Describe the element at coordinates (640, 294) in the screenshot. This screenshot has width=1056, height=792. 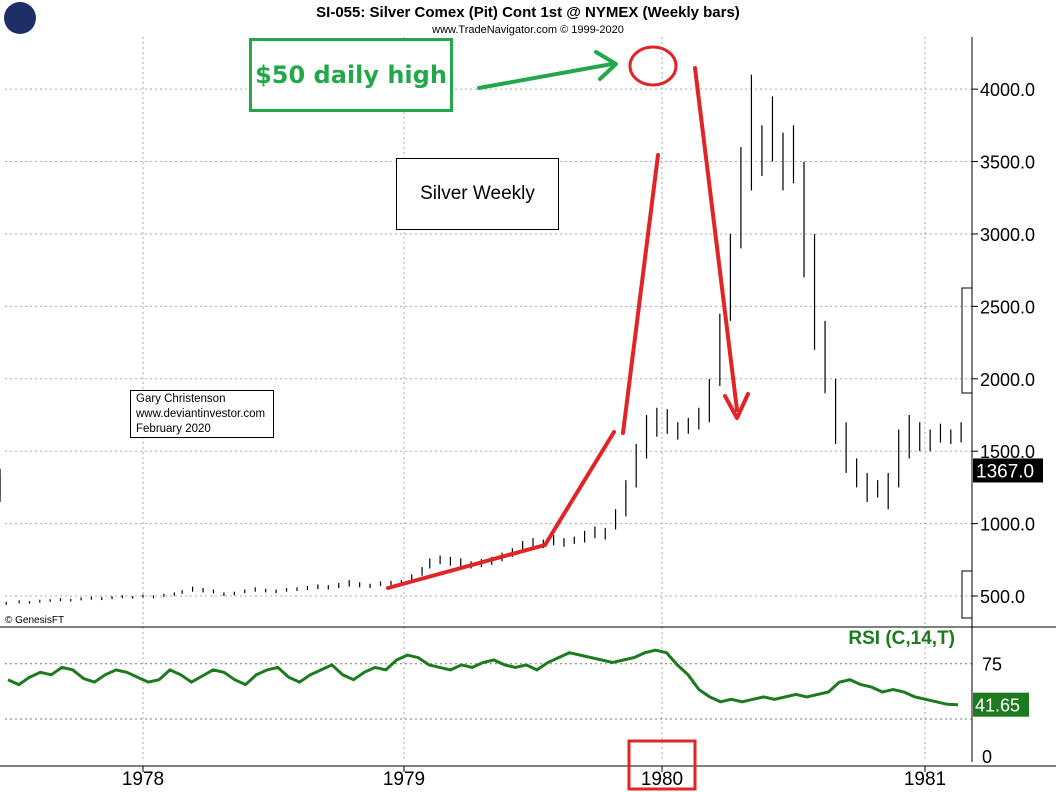
I see `trend-line-peak` at that location.